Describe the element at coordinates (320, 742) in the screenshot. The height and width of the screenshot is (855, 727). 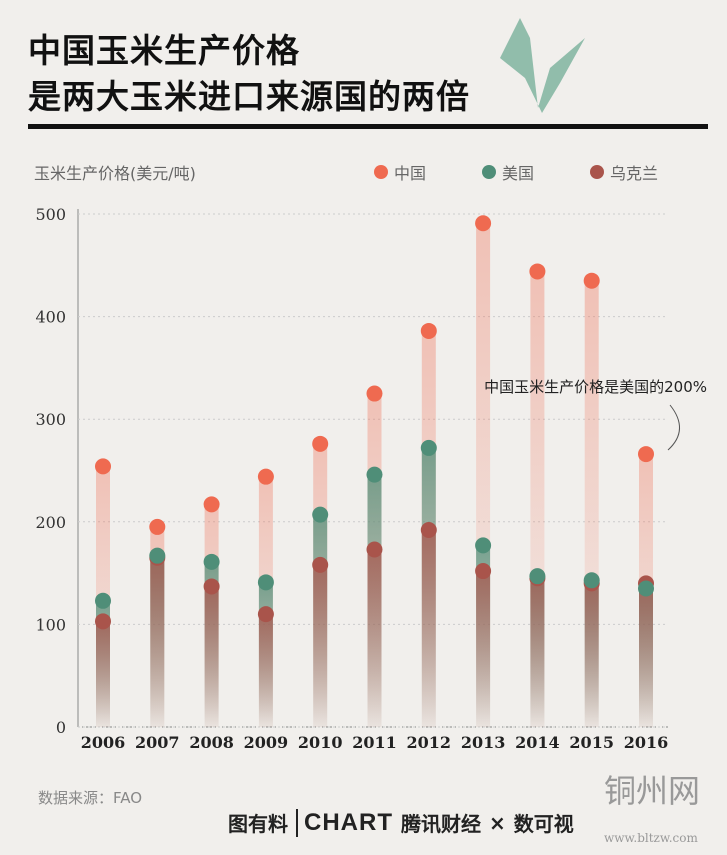
I see `x-tick-label: 2010` at that location.